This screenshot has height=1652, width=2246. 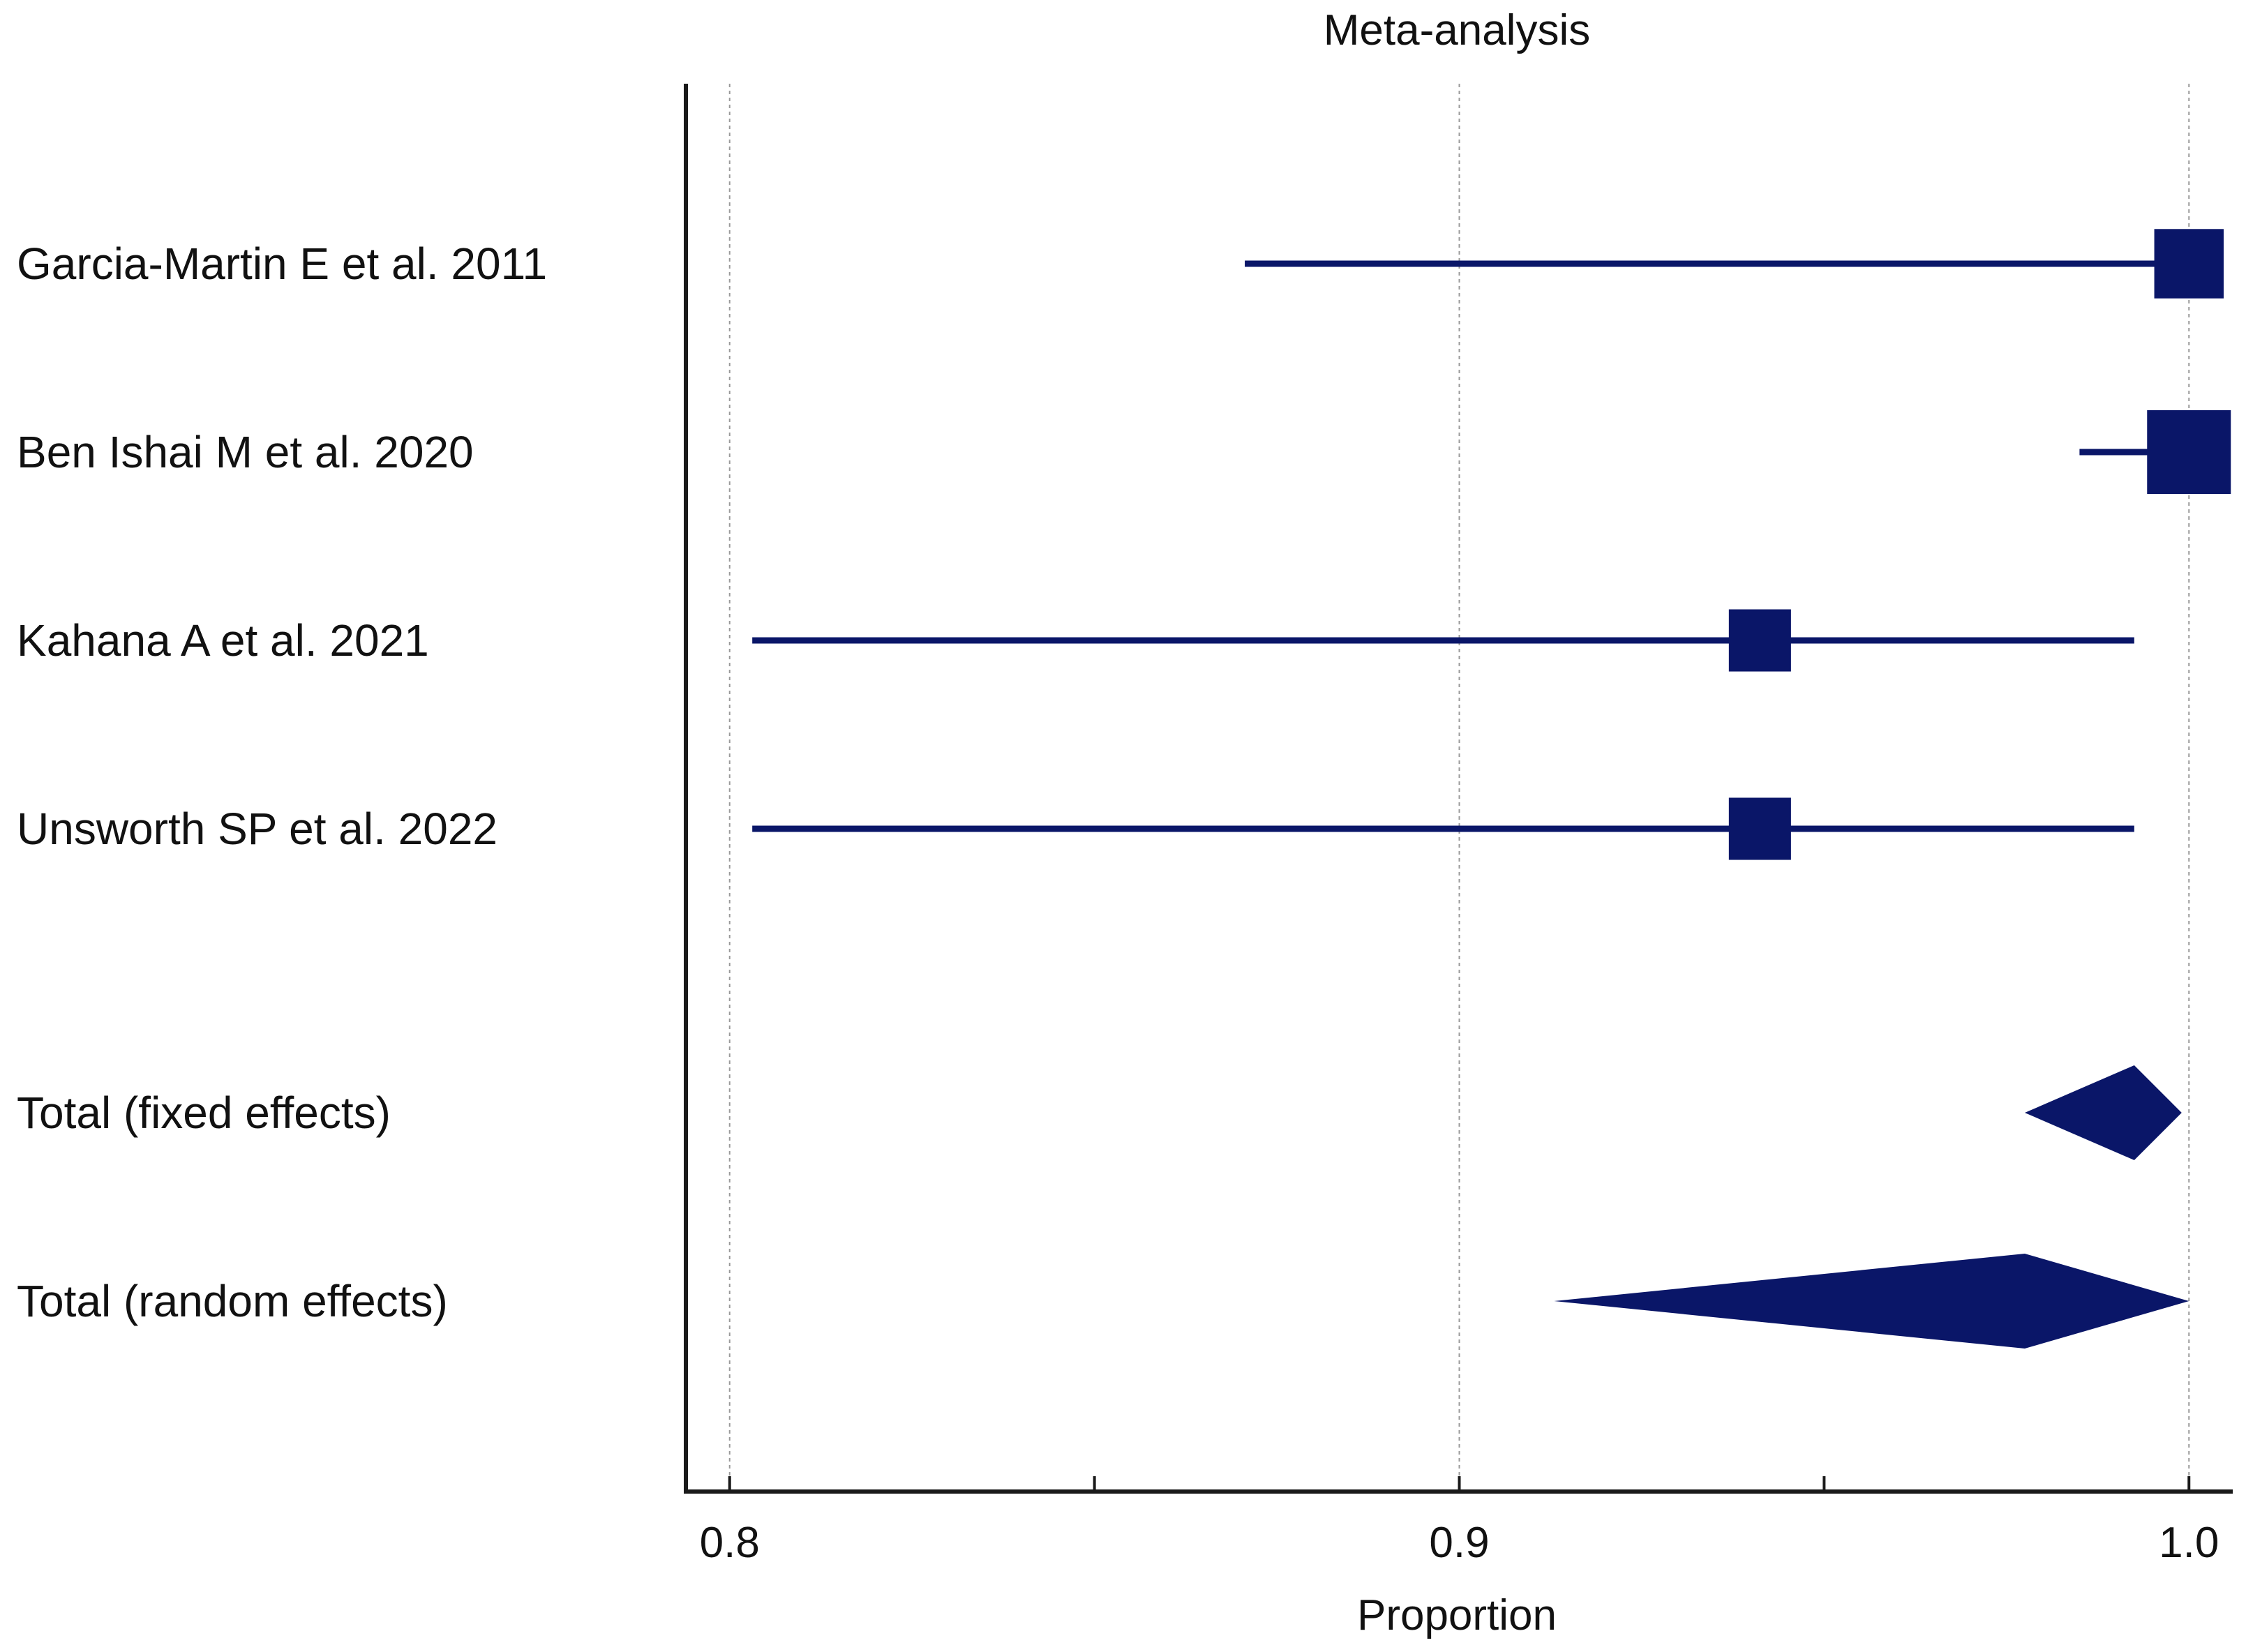 I want to click on x-tick-label-1: 0.9, so click(x=1459, y=1543).